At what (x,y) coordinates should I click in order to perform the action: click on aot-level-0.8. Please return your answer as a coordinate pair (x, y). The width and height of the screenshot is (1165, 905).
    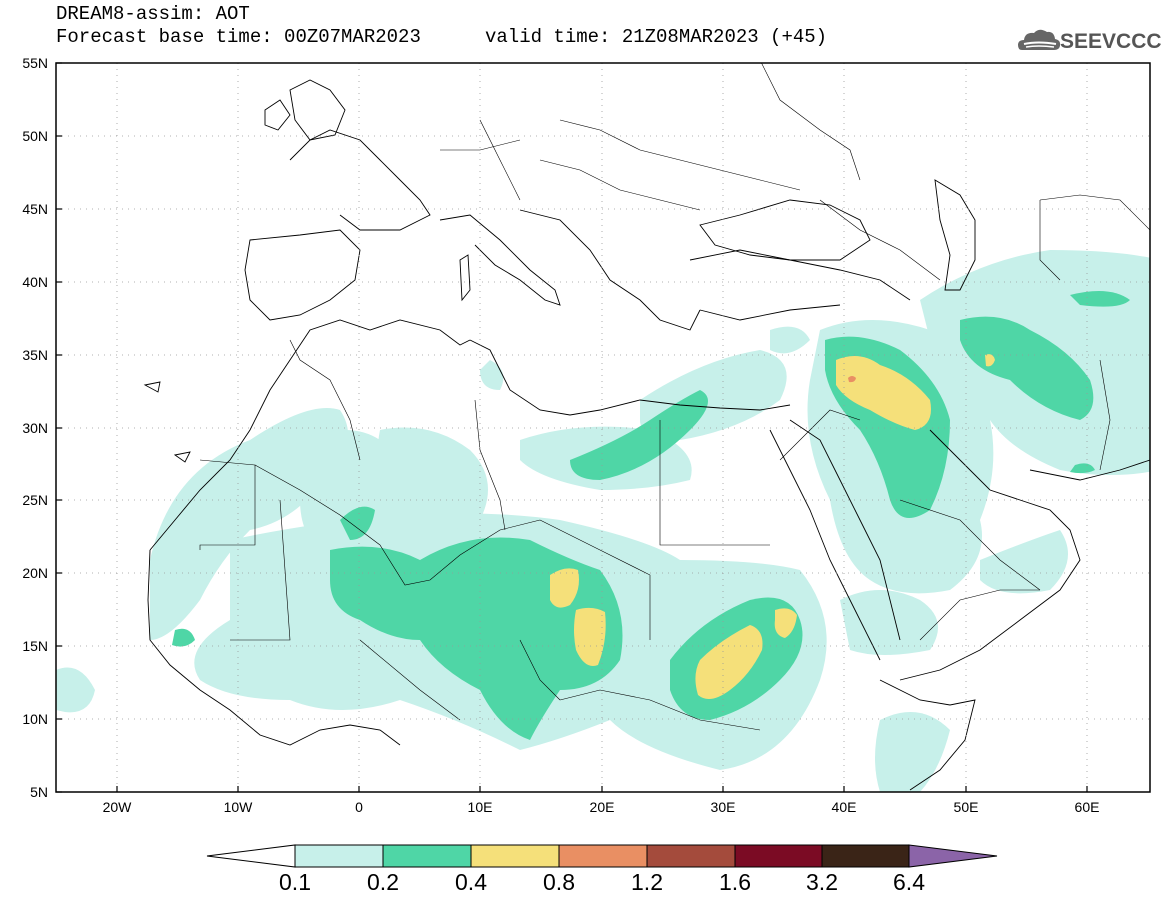
    Looking at the image, I should click on (852, 379).